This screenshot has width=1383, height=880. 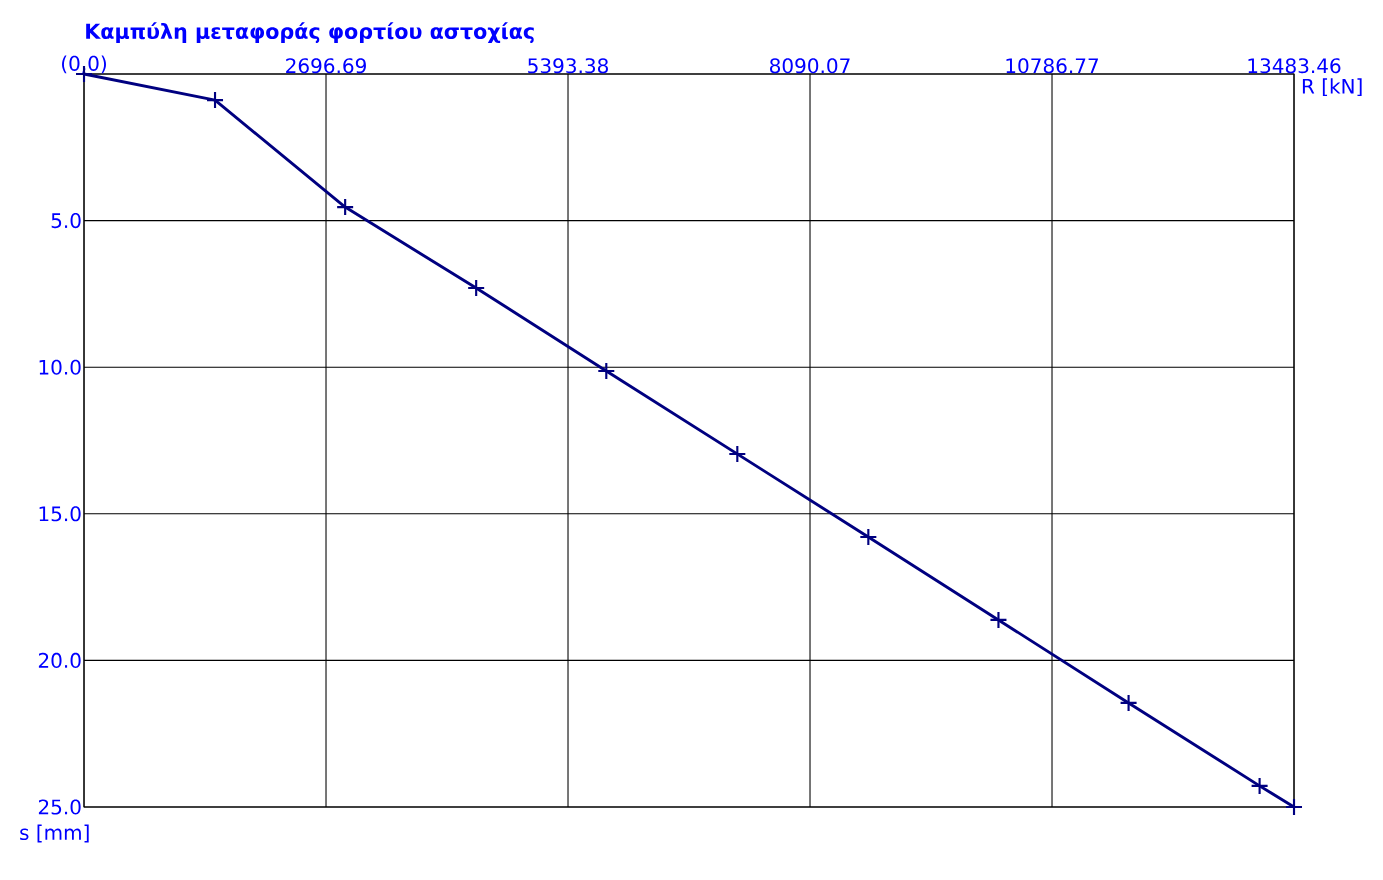 What do you see at coordinates (60, 514) in the screenshot?
I see `y-tick-label: 15.0` at bounding box center [60, 514].